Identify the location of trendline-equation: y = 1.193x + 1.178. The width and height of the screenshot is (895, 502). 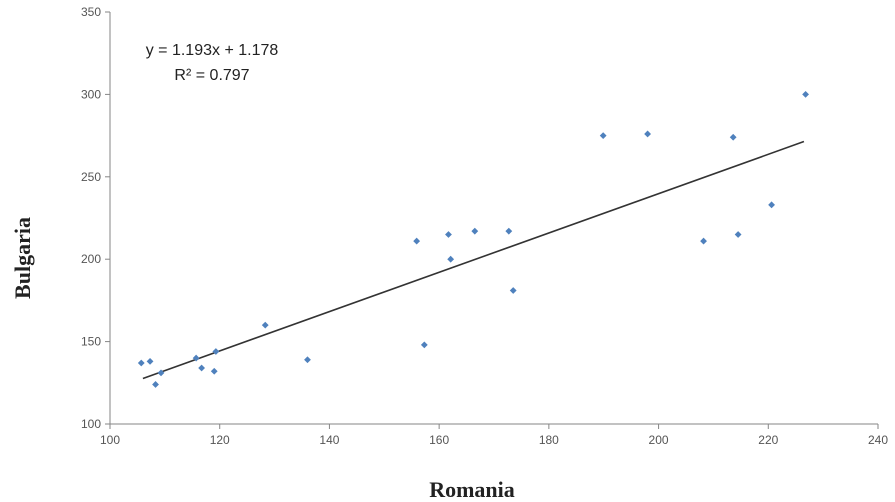
(212, 50).